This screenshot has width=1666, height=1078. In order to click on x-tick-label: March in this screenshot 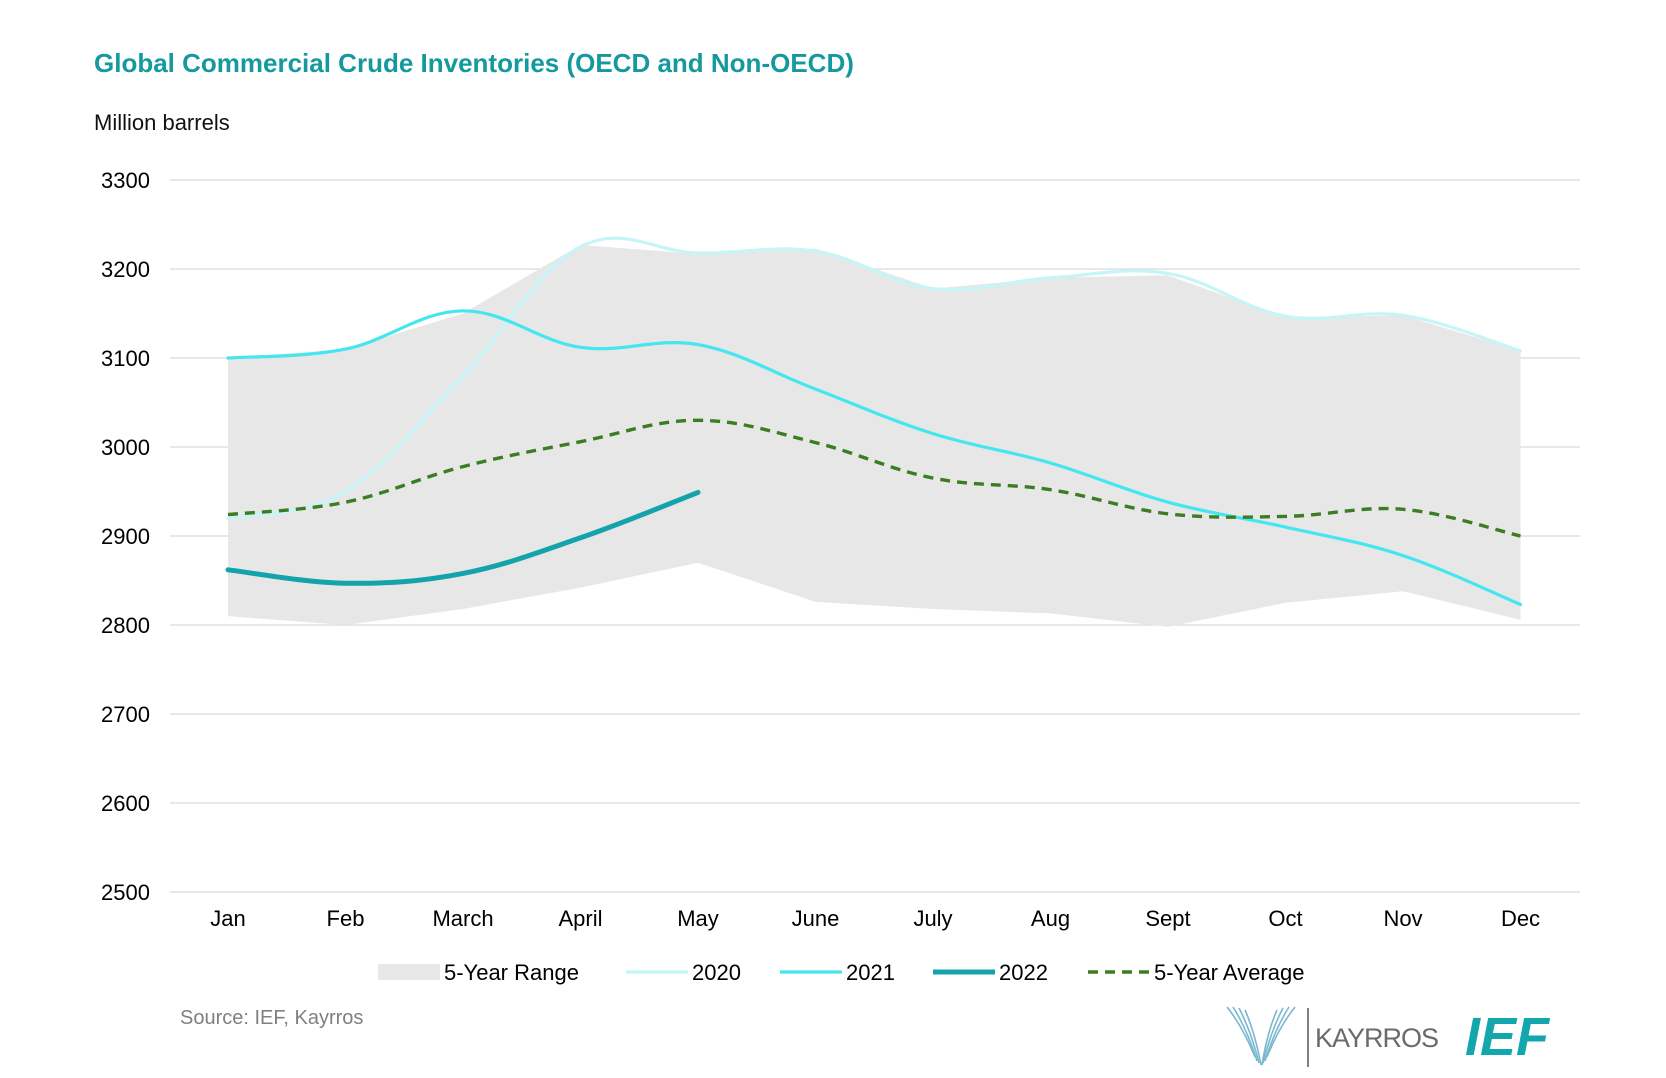, I will do `click(462, 918)`.